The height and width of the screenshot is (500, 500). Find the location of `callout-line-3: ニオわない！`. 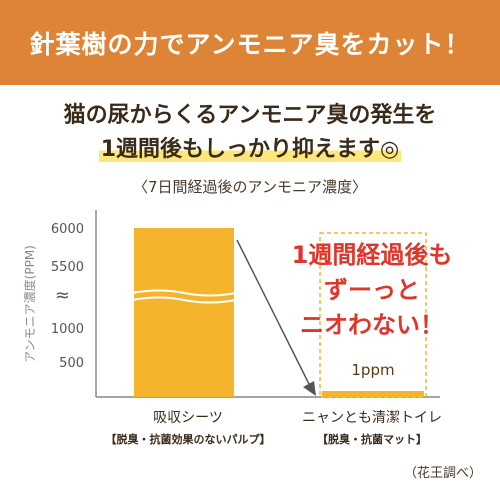

callout-line-3: ニオわない！ is located at coordinates (372, 325).